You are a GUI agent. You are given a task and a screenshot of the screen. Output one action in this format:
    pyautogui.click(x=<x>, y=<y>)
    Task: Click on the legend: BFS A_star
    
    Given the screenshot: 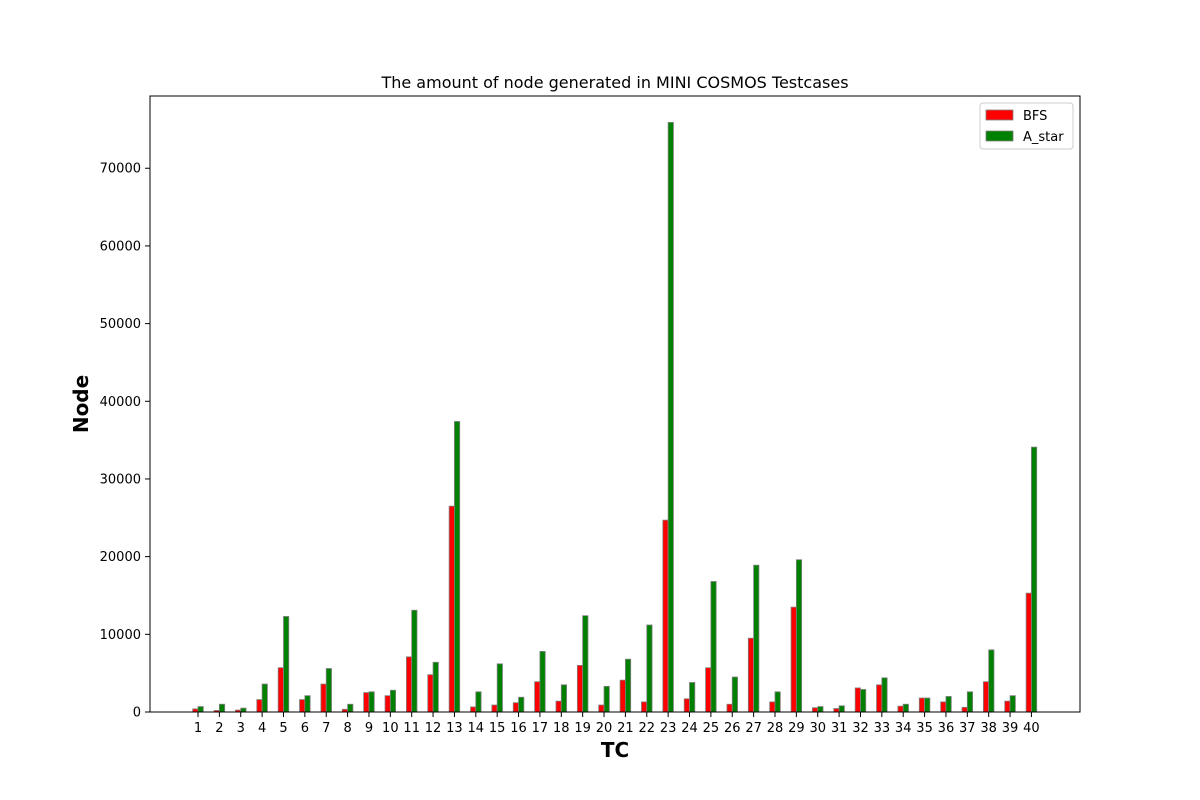 What is the action you would take?
    pyautogui.click(x=1026, y=126)
    